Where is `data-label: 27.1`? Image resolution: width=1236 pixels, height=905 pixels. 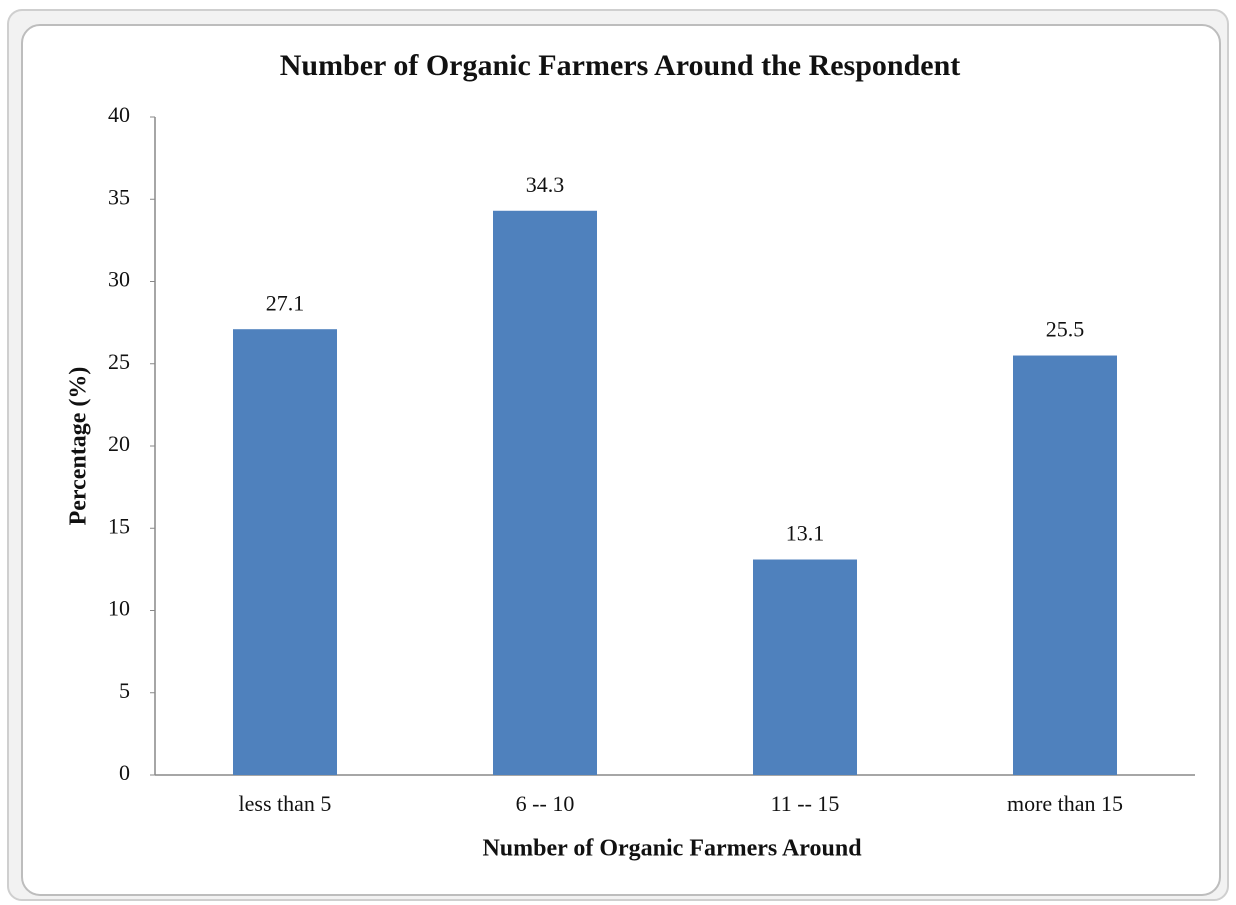 data-label: 27.1 is located at coordinates (285, 302).